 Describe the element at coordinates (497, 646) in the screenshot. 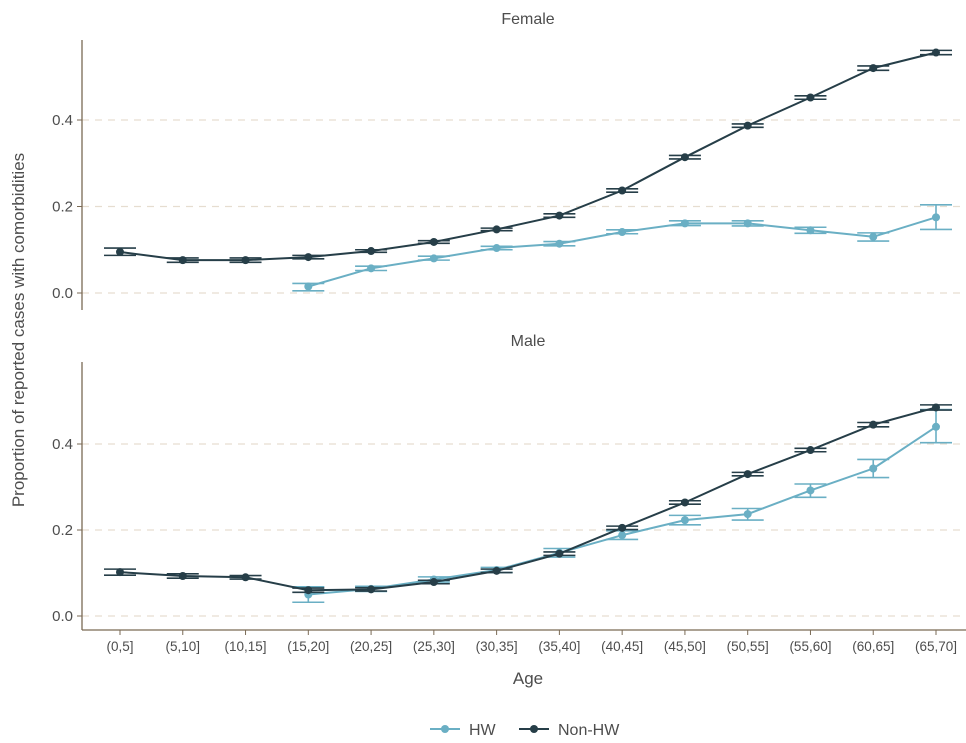

I see `x-tick-label: (30,35]` at that location.